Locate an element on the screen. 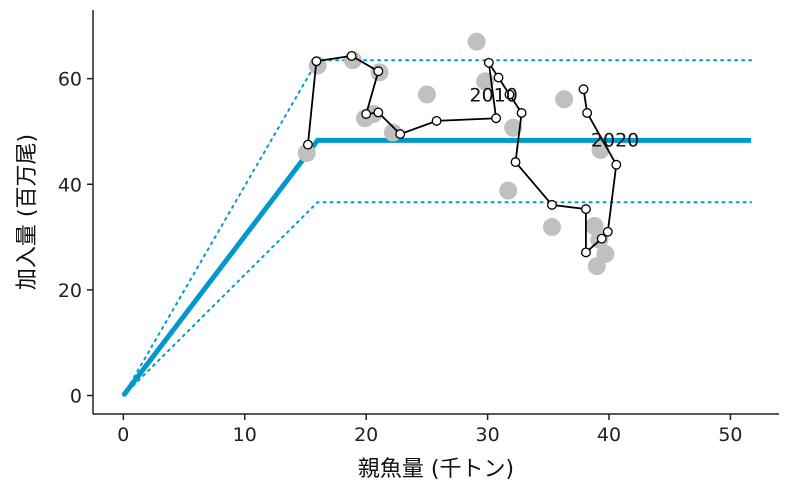 The height and width of the screenshot is (482, 794). annotation-layer: 2010 2020 is located at coordinates (554, 117).